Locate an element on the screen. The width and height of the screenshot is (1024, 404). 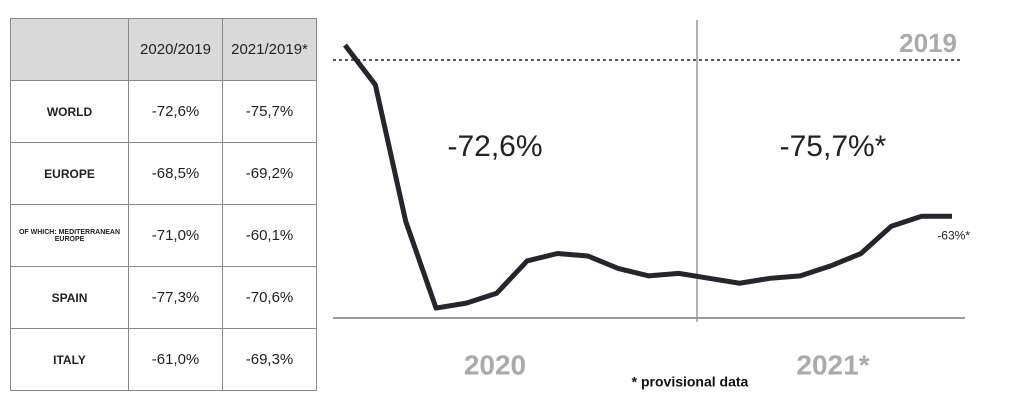
table-row: ITALY -61,0% -69,3% is located at coordinates (163, 359).